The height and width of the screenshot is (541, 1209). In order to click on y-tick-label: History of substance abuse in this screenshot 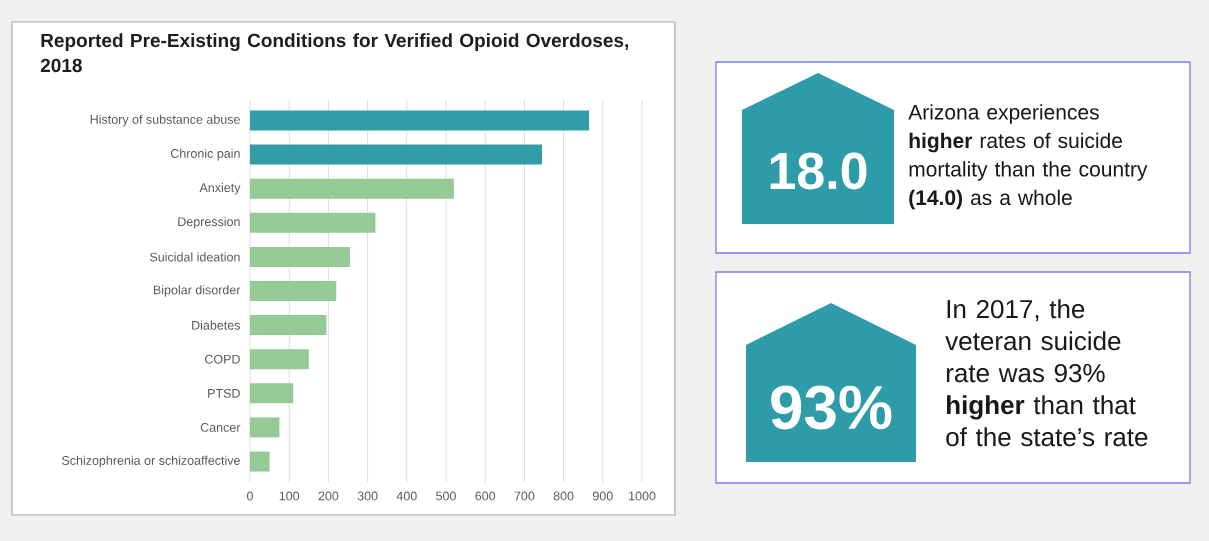, I will do `click(165, 120)`.